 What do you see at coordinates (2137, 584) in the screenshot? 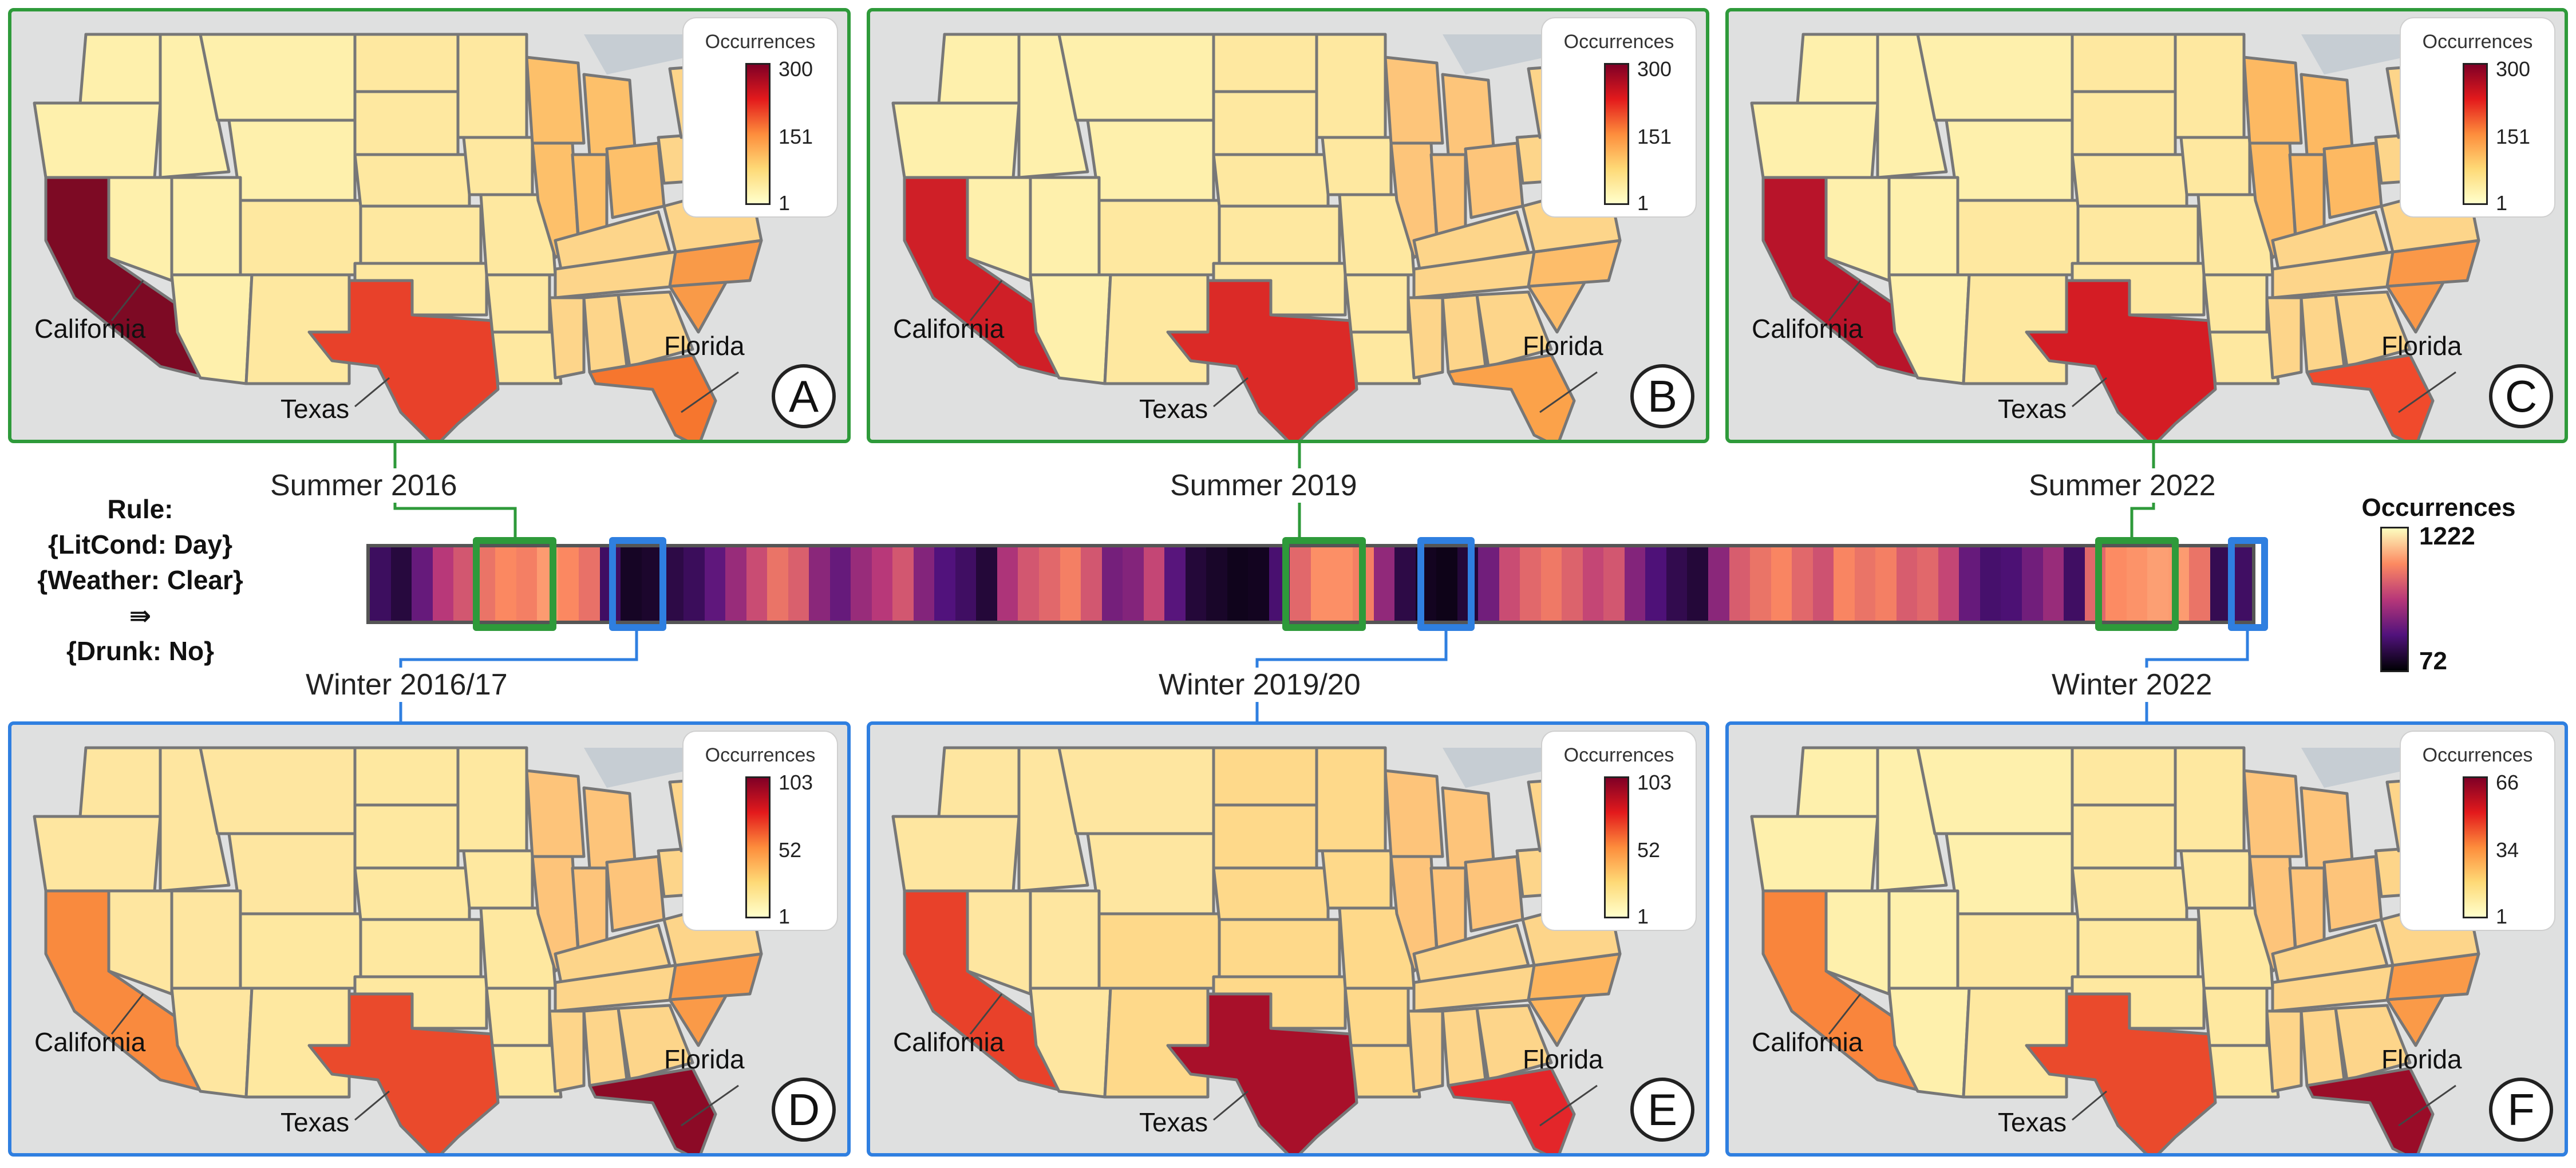
I see `highlight-summer-2022` at bounding box center [2137, 584].